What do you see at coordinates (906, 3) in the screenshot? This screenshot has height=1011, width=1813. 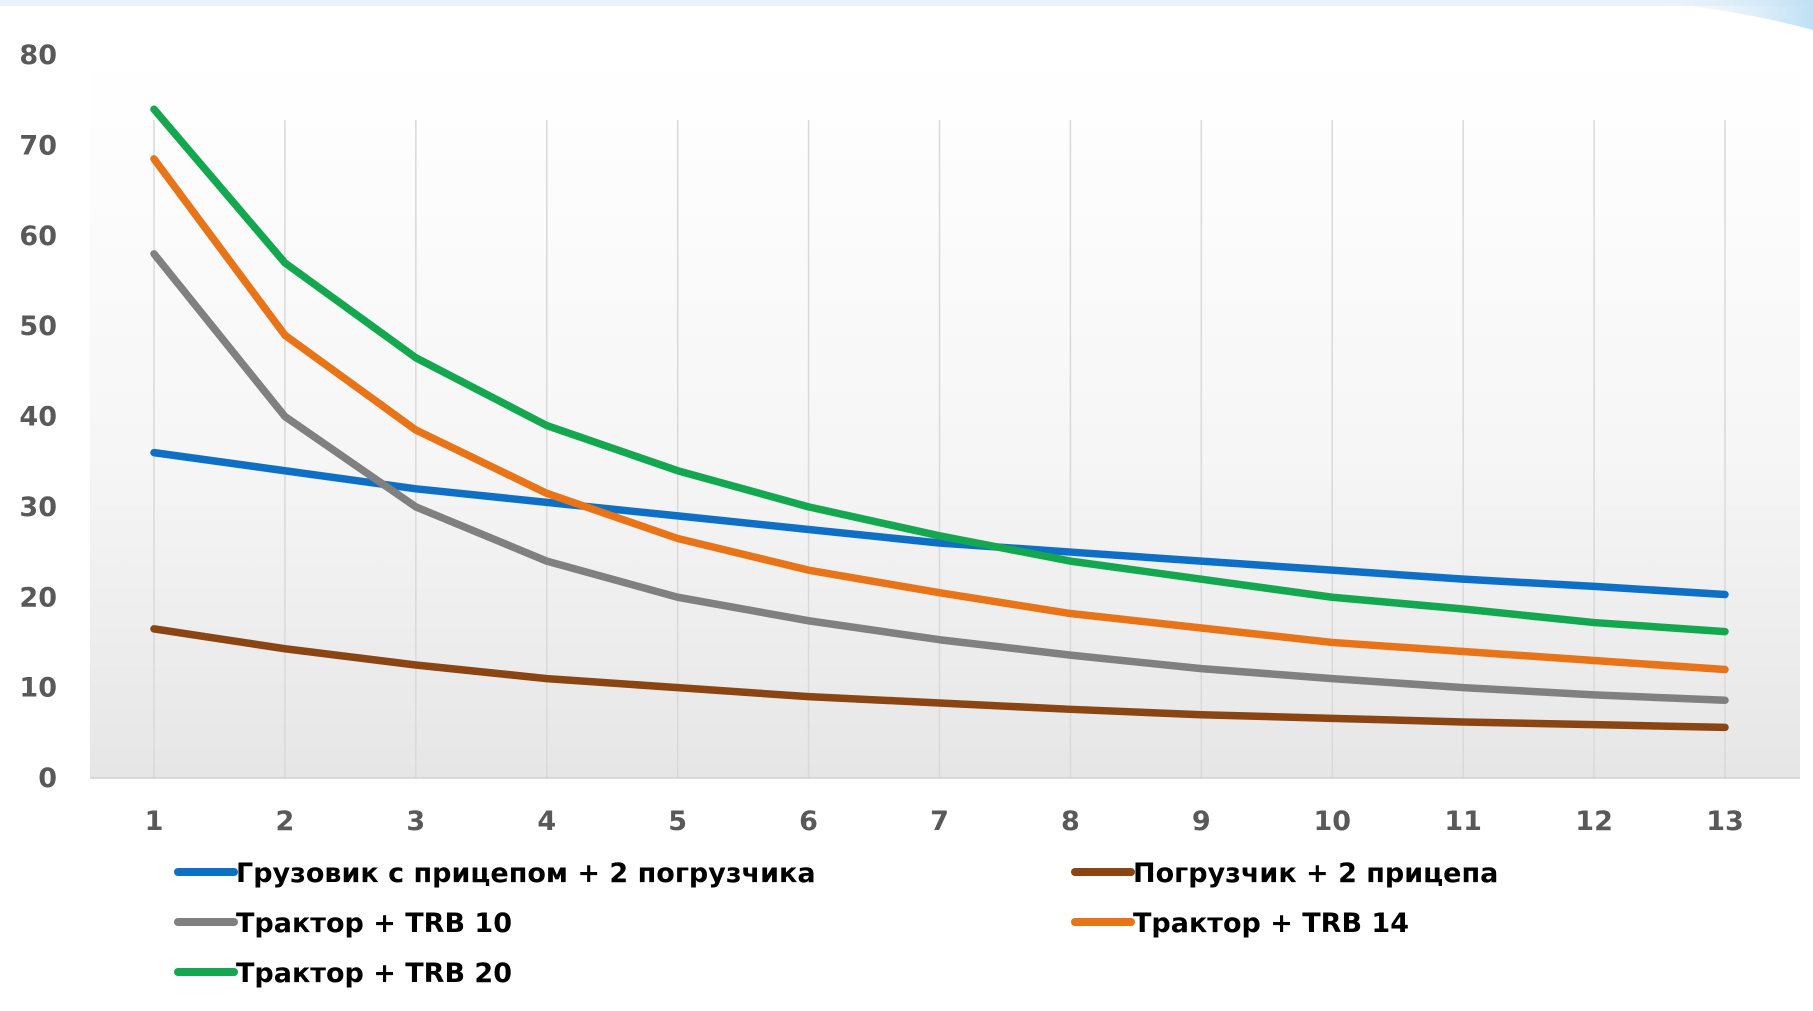 I see `top-frame-strip` at bounding box center [906, 3].